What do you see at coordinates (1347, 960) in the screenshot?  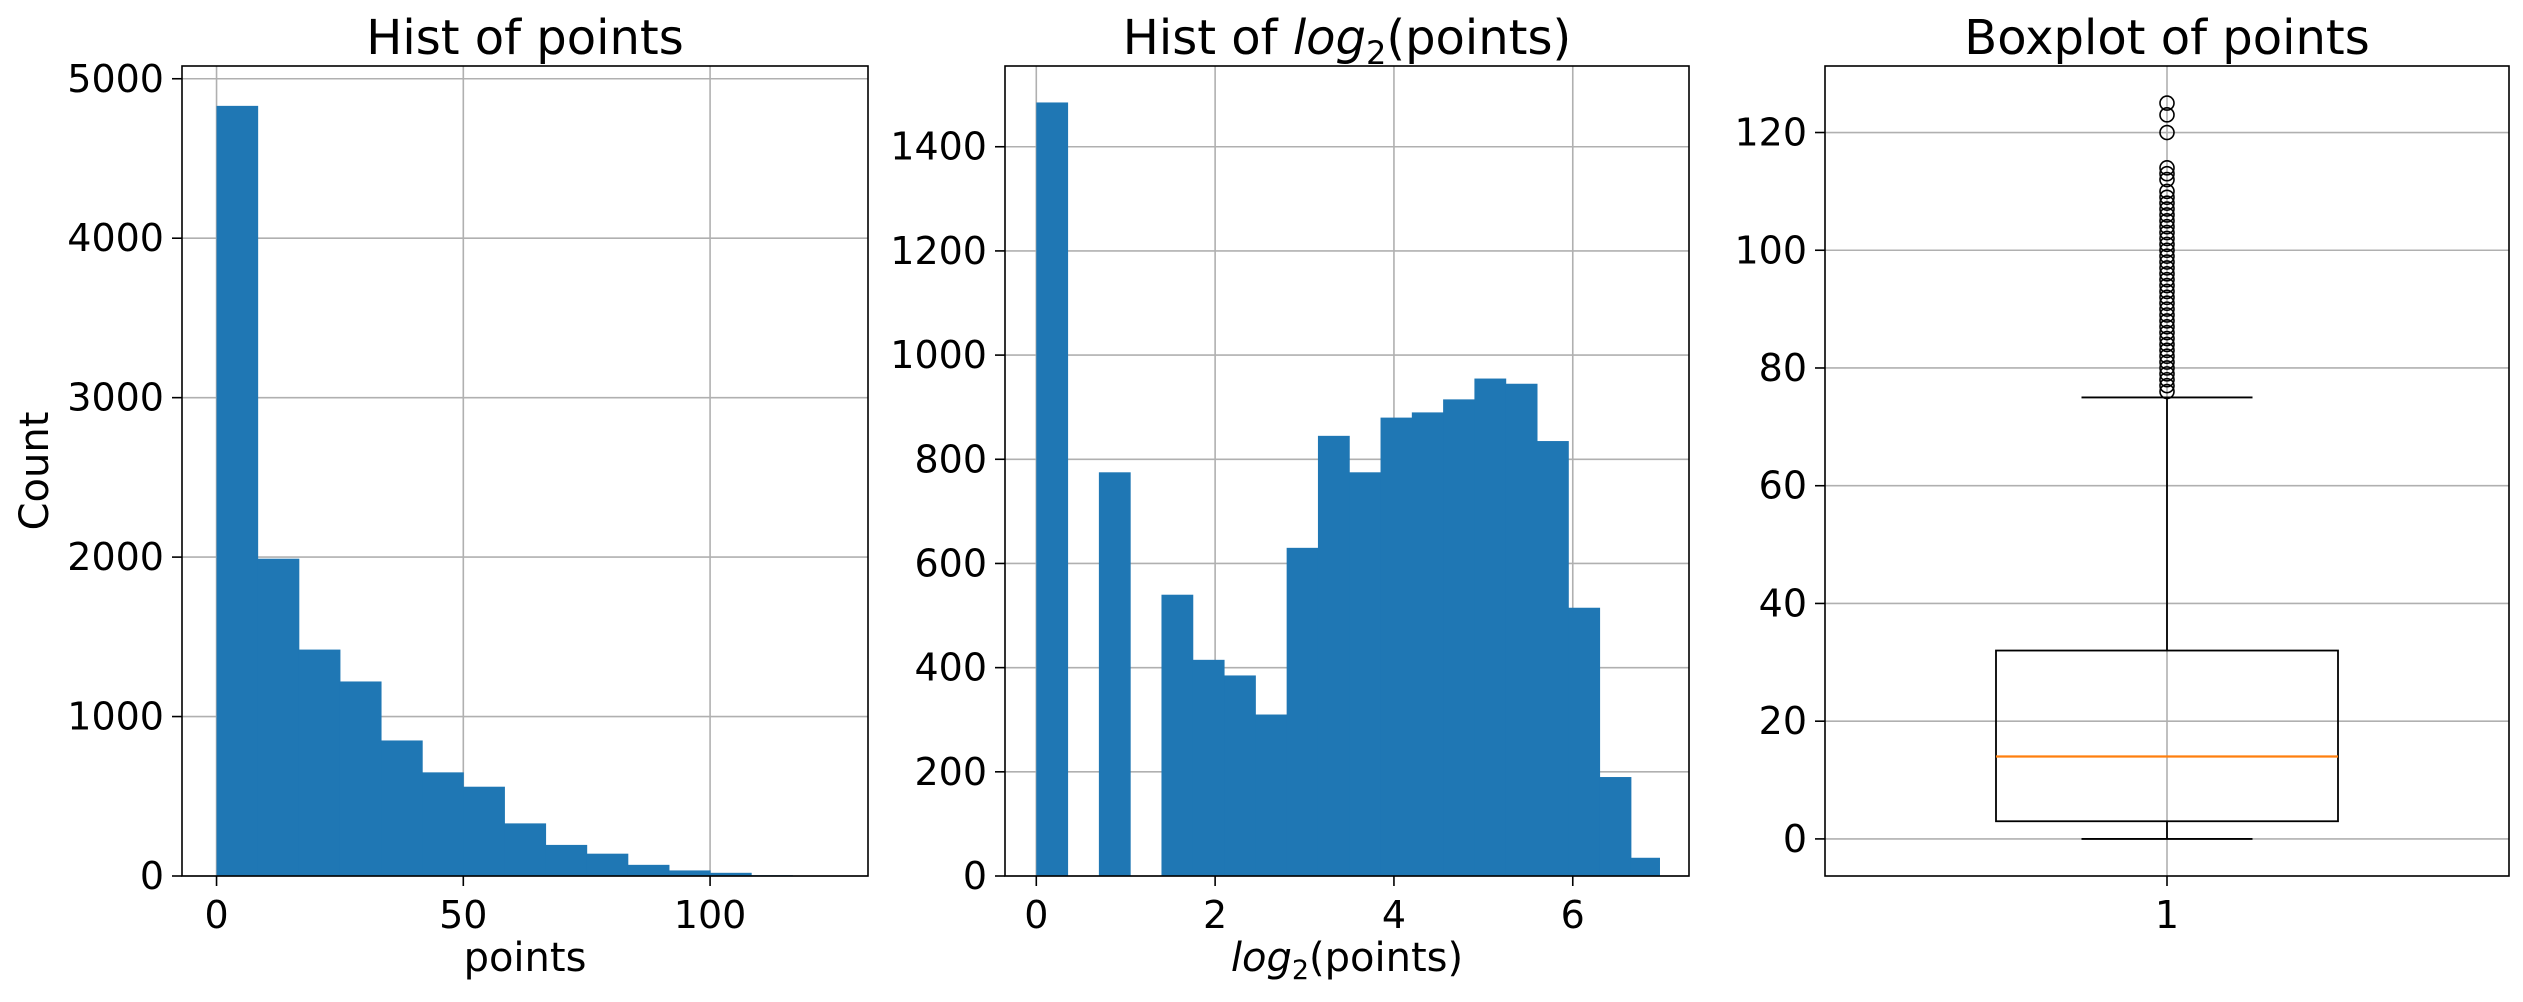 I see `panel-hist-log2-xlabel: log2(points)` at bounding box center [1347, 960].